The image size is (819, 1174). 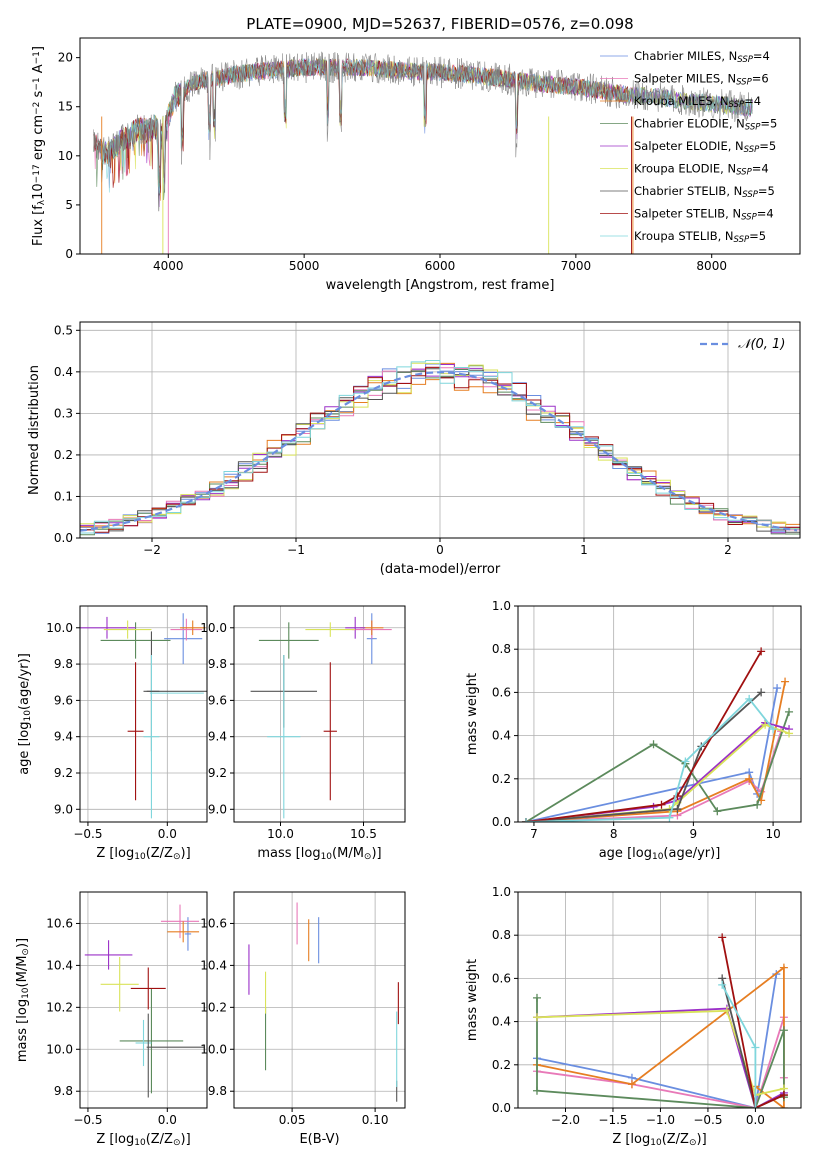 What do you see at coordinates (63, 700) in the screenshot?
I see `y-tick-label: 9.6` at bounding box center [63, 700].